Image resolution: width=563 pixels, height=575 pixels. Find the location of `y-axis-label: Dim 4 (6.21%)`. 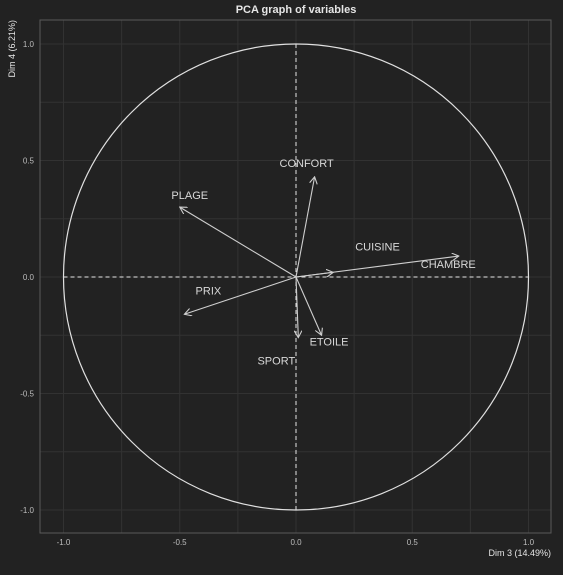

y-axis-label: Dim 4 (6.21%) is located at coordinates (12, 49).